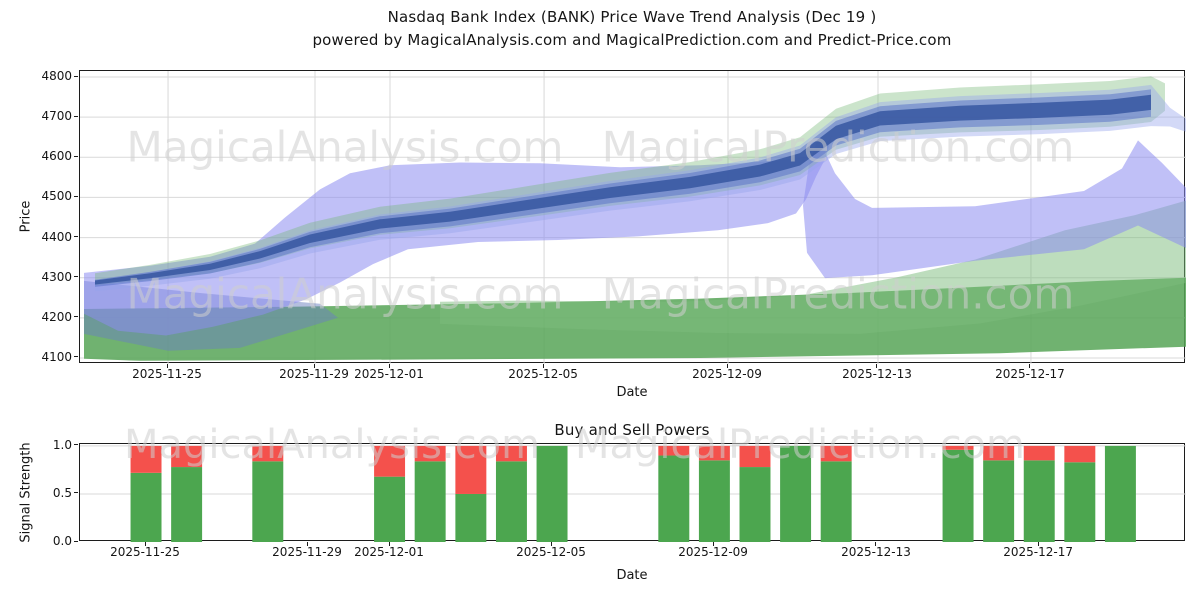 Image resolution: width=1200 pixels, height=600 pixels. I want to click on bottom-x-axis-label: Date, so click(632, 575).